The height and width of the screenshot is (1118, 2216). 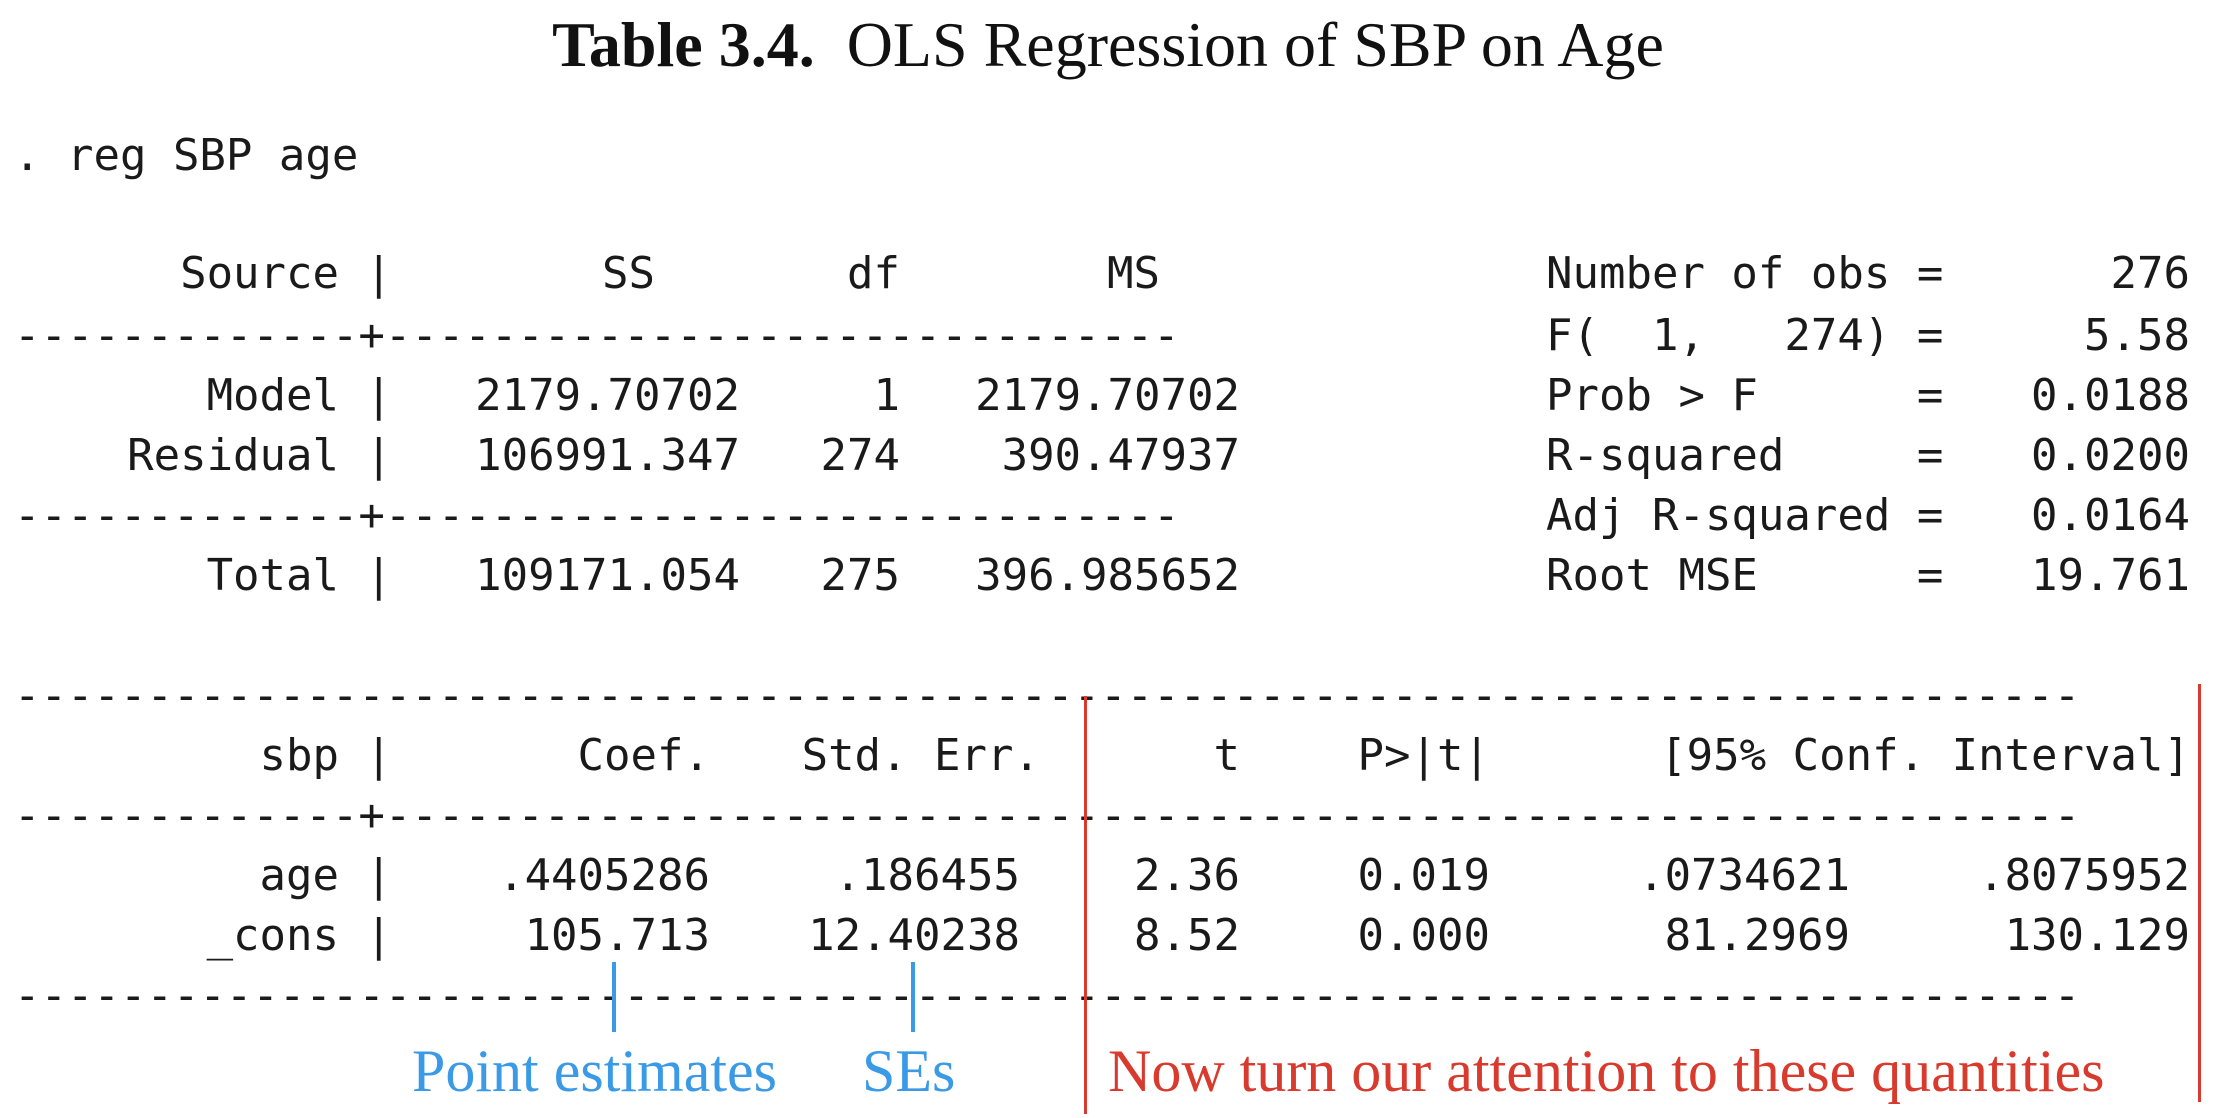 I want to click on stat-value: 0.0200, so click(x=2110, y=455).